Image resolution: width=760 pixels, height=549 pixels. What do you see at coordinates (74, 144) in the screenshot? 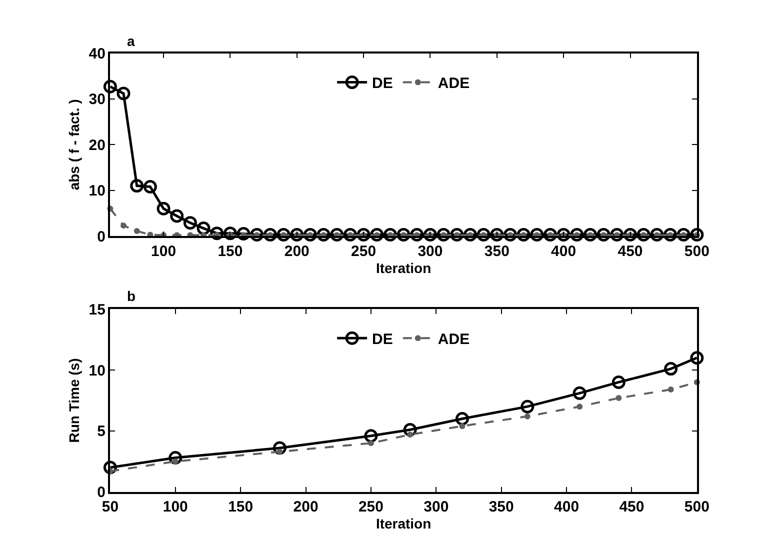
I see `y-axis-title: abs ( f - fact. )` at bounding box center [74, 144].